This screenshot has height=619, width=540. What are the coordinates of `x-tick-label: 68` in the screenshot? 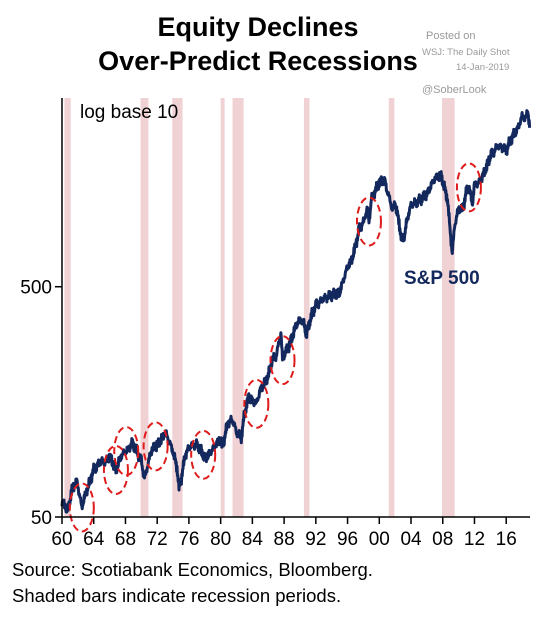 It's located at (125, 539).